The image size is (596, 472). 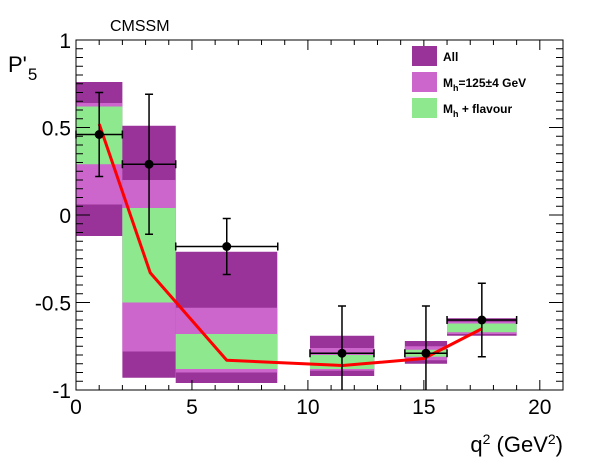 I want to click on legend-label-mh: Mh=125±4 GeV, so click(x=484, y=84).